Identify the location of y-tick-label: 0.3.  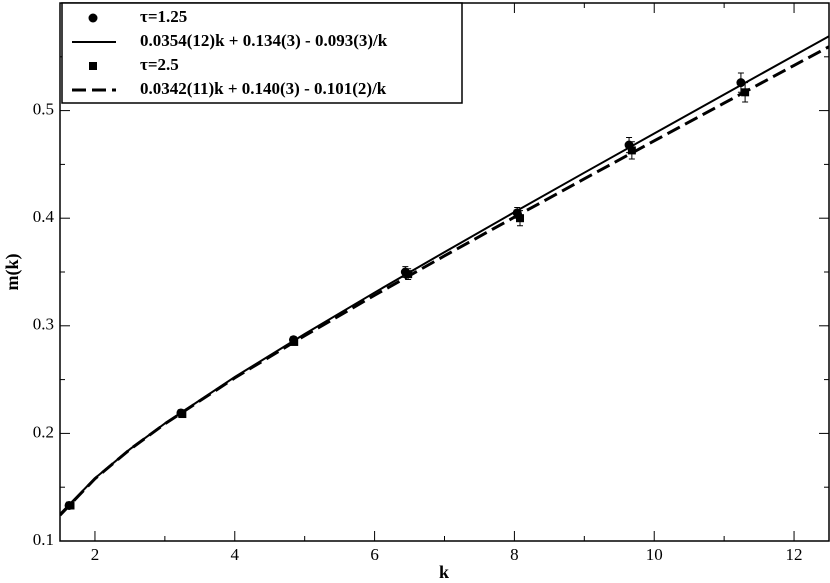
(43, 324).